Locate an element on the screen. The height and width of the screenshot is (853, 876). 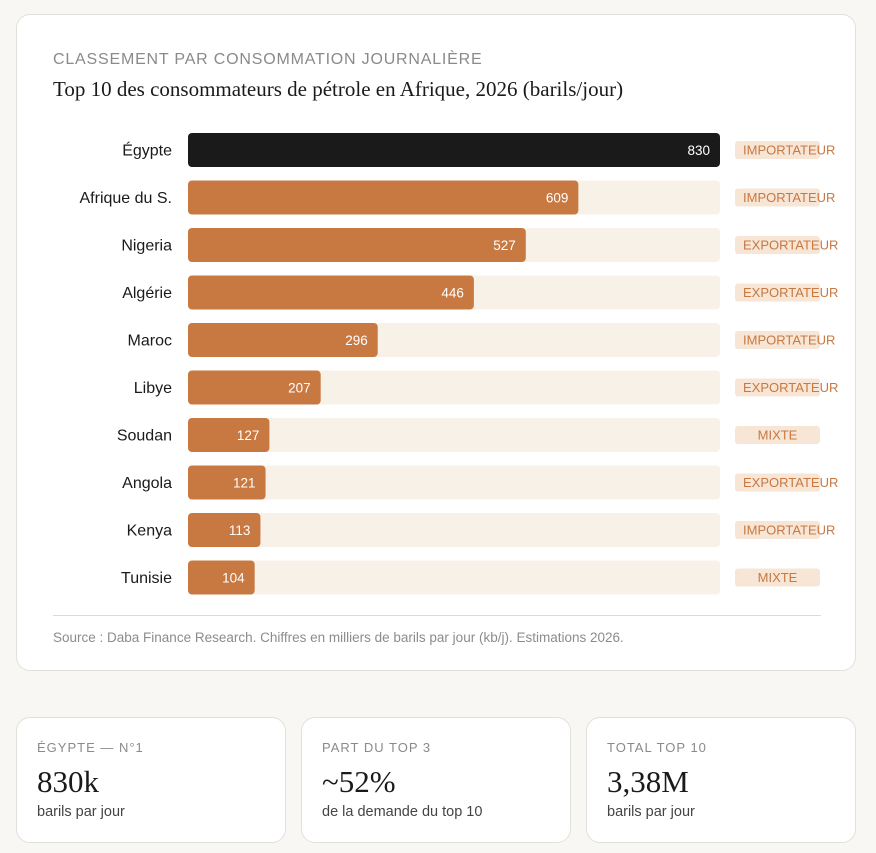
value-label: 296 is located at coordinates (356, 340).